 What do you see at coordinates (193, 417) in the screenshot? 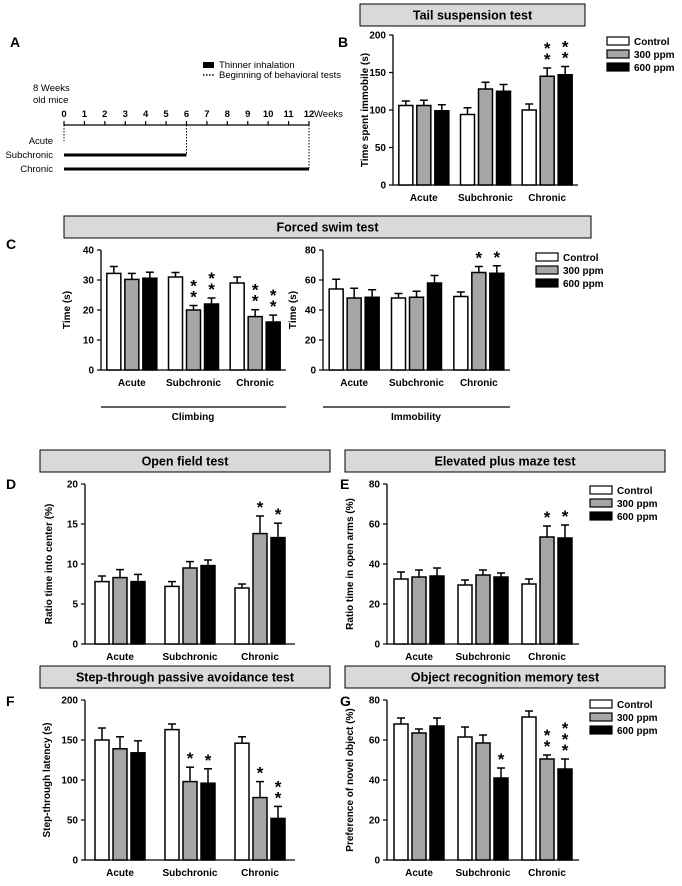
I see `group-label-C1: Climbing` at bounding box center [193, 417].